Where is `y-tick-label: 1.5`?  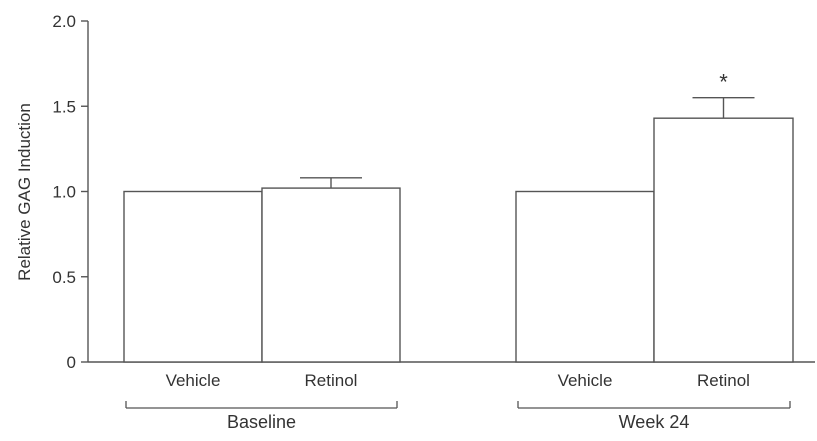 y-tick-label: 1.5 is located at coordinates (64, 106).